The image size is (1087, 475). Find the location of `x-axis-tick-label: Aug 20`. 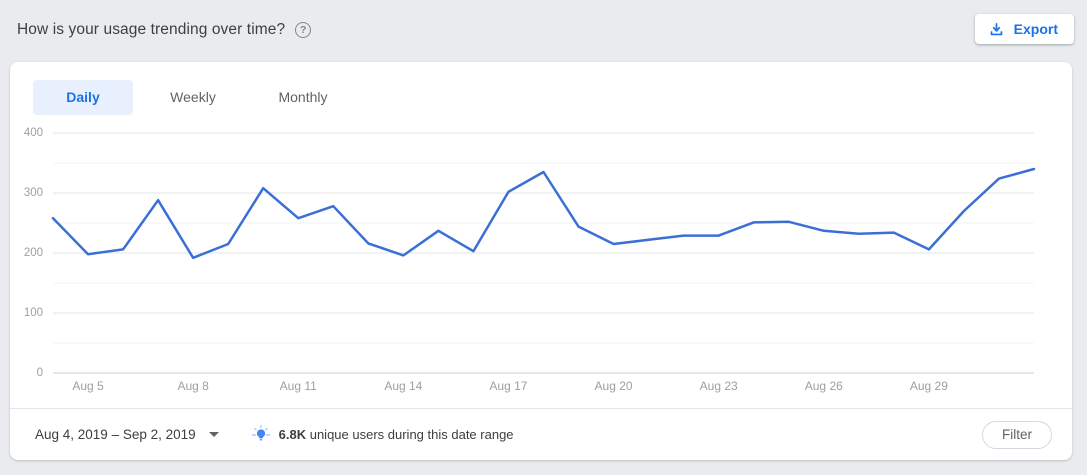

x-axis-tick-label: Aug 20 is located at coordinates (613, 386).